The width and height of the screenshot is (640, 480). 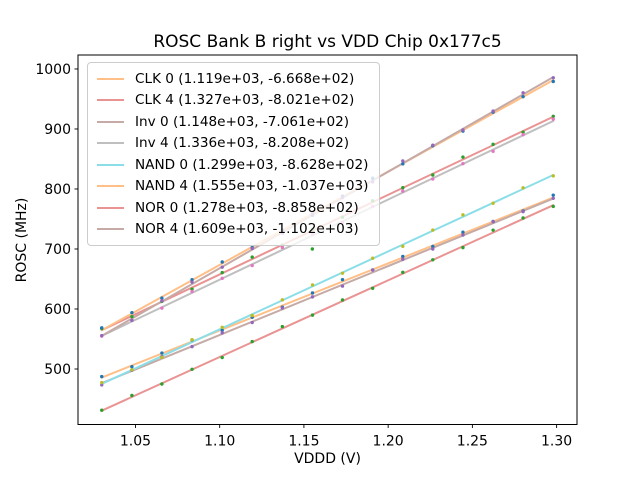 I want to click on legend-item-nor-0: NOR 0 (1.278e+03, -8.858e+02), so click(x=233, y=208).